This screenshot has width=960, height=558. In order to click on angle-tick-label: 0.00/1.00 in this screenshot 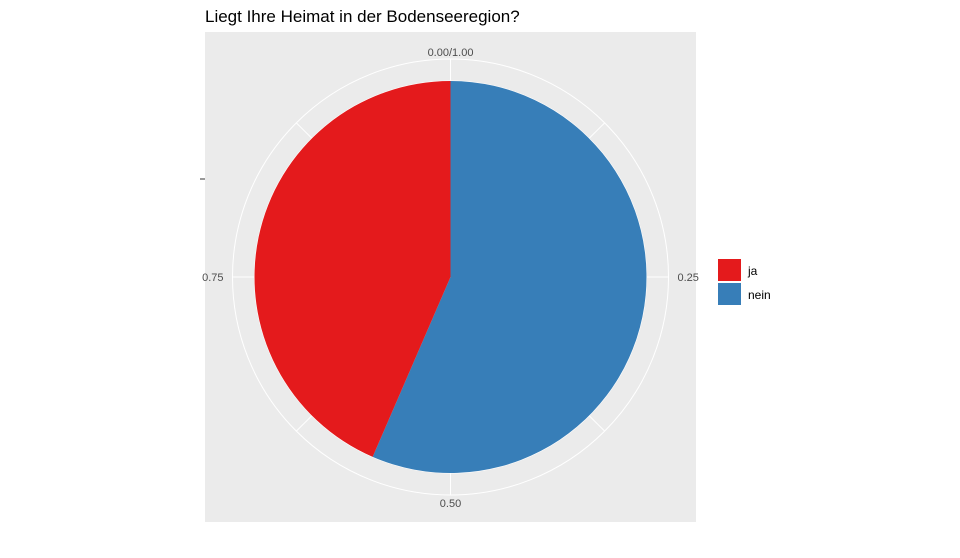, I will do `click(451, 53)`.